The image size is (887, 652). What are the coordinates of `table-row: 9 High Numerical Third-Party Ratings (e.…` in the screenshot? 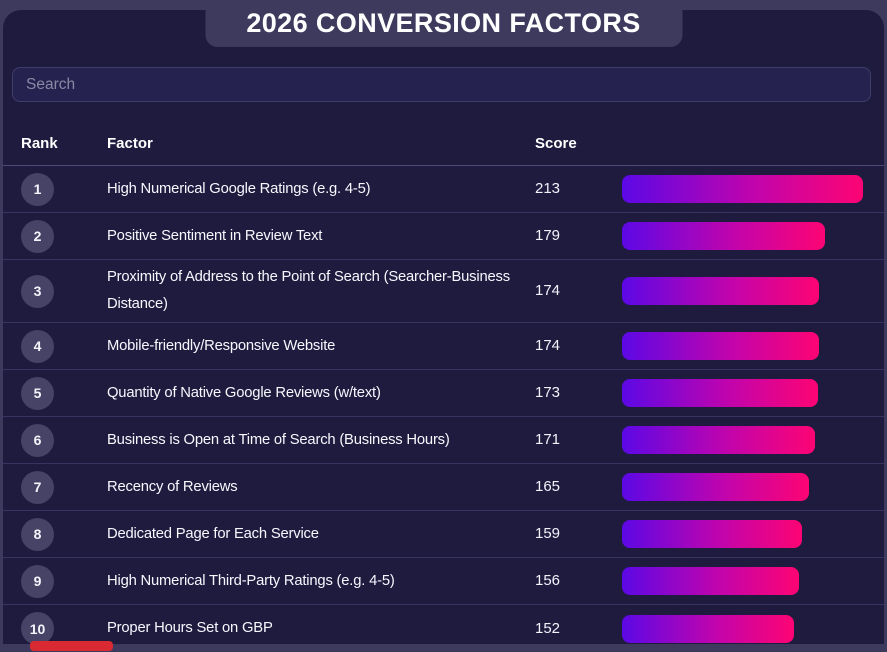 It's located at (443, 581).